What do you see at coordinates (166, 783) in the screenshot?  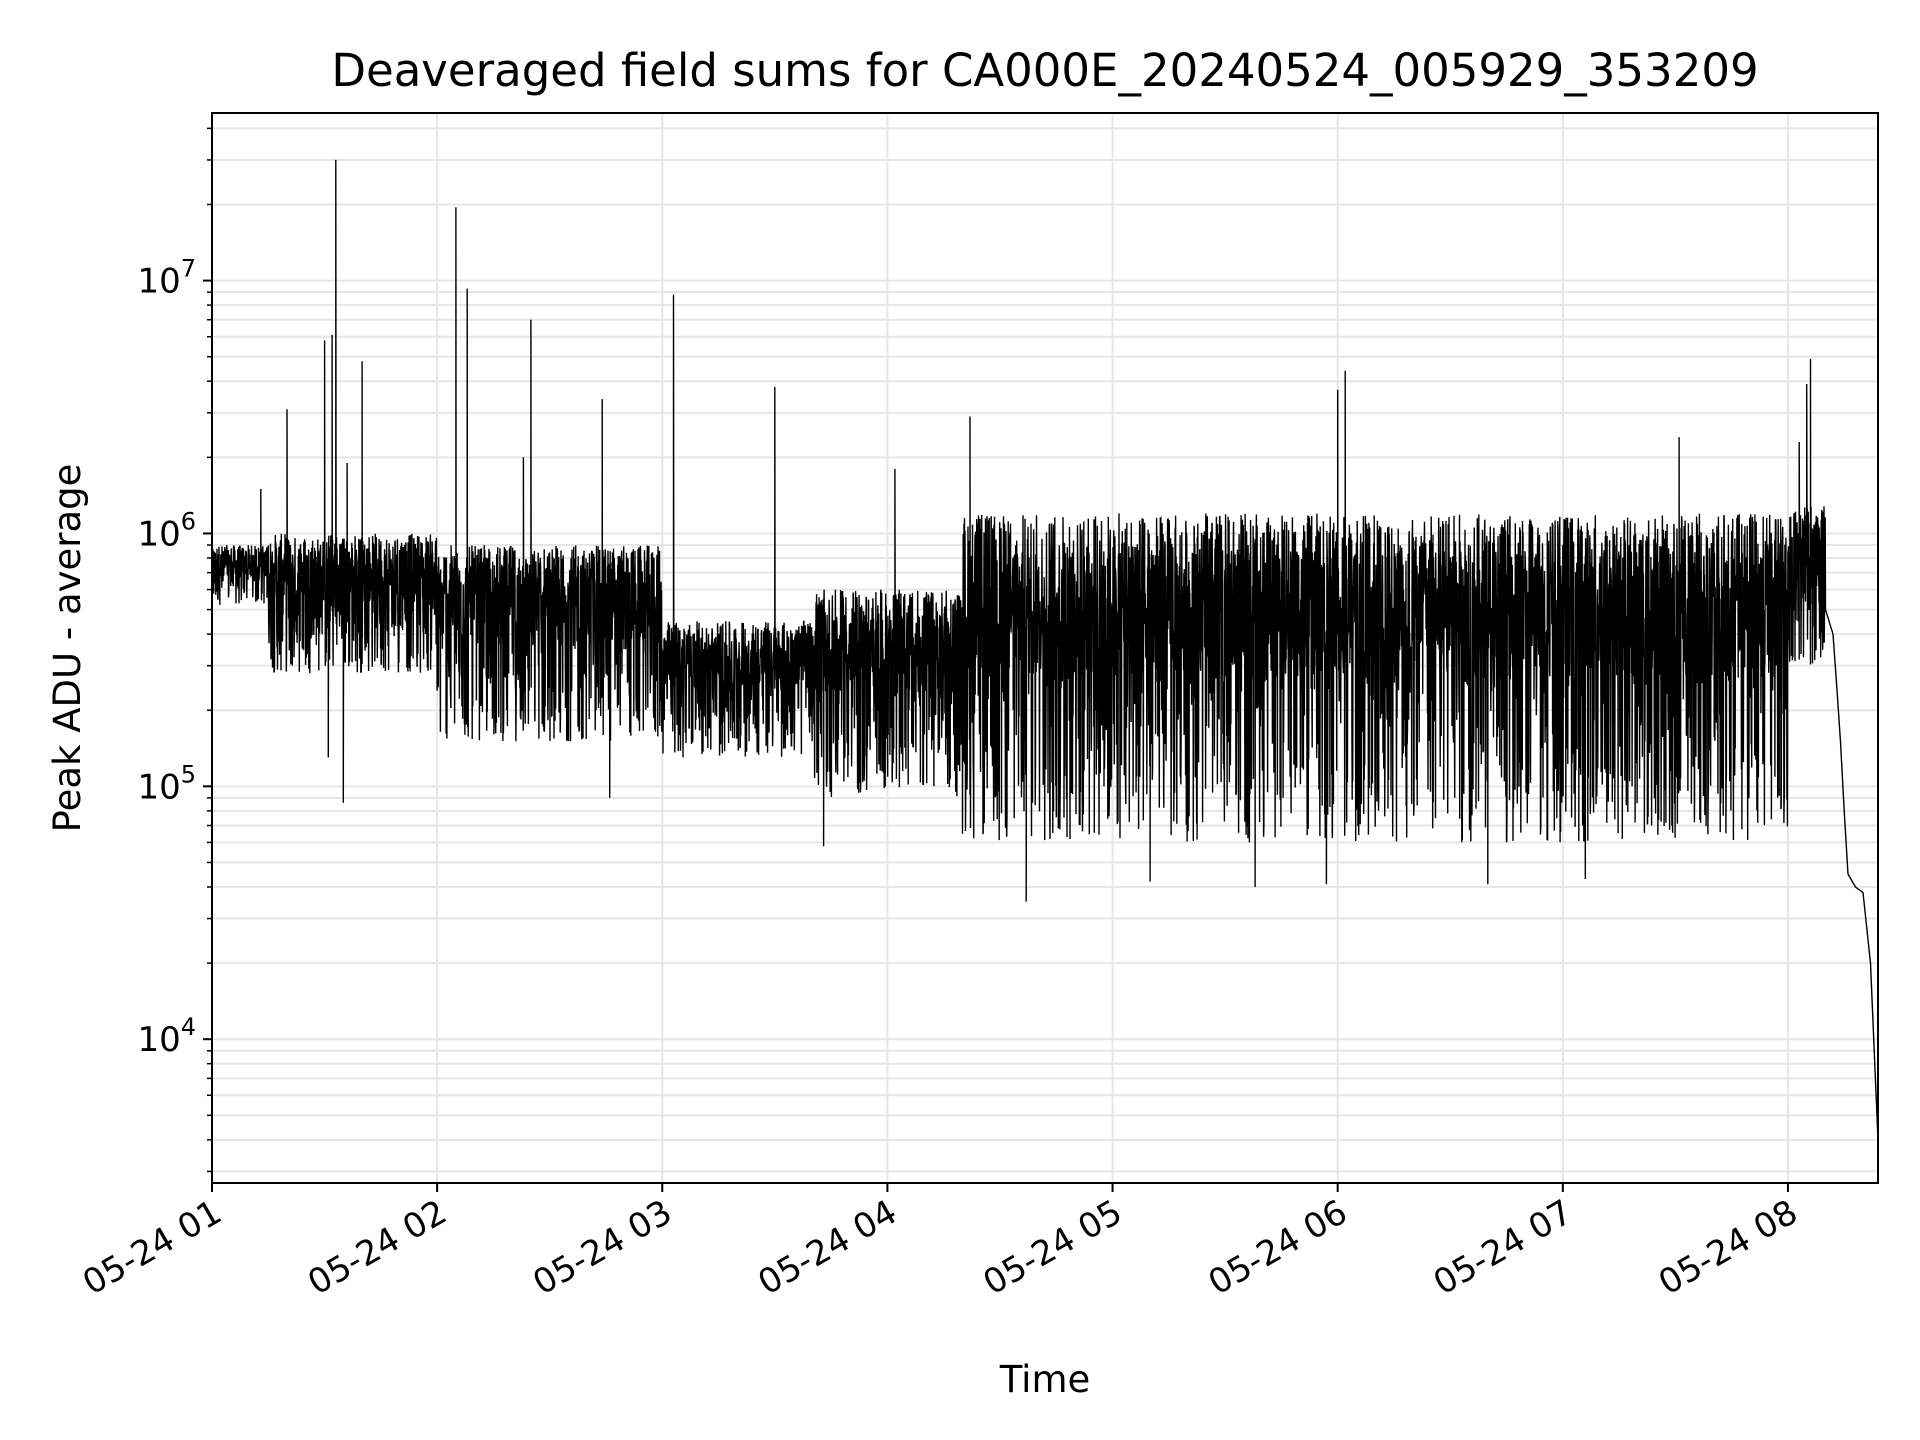 I see `y-tick-label: 10⁵` at bounding box center [166, 783].